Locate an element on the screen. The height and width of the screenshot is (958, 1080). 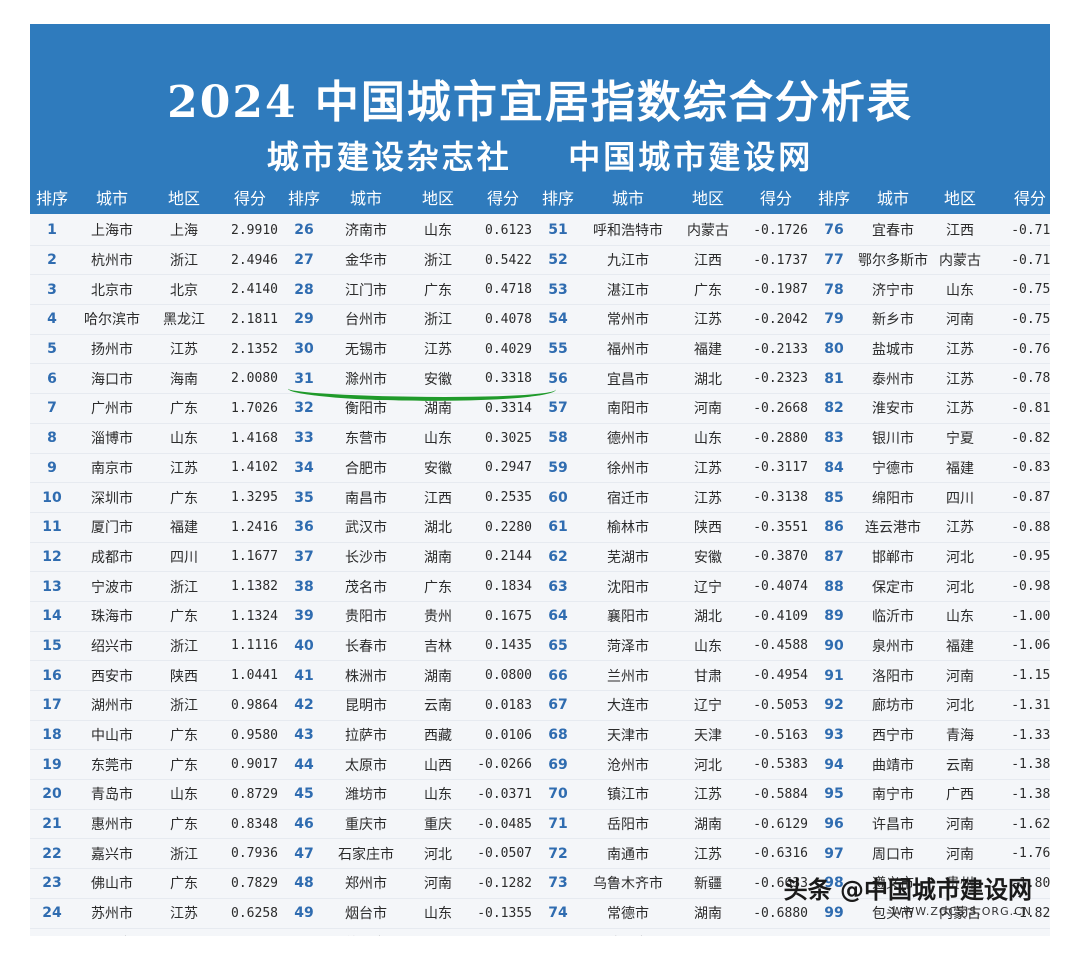
score-cell: -0.7621 is located at coordinates (1030, 349).